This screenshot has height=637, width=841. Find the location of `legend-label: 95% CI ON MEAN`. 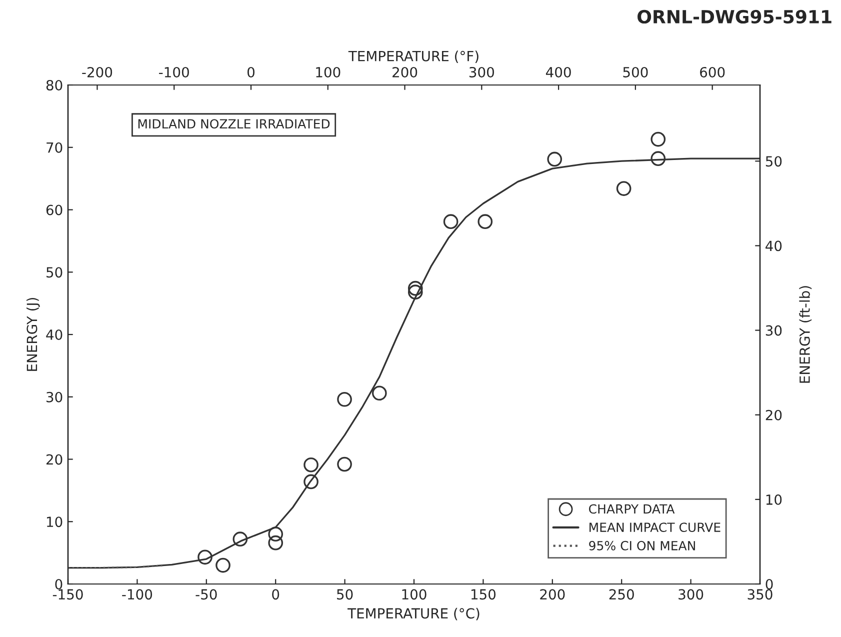

legend-label: 95% CI ON MEAN is located at coordinates (642, 545).